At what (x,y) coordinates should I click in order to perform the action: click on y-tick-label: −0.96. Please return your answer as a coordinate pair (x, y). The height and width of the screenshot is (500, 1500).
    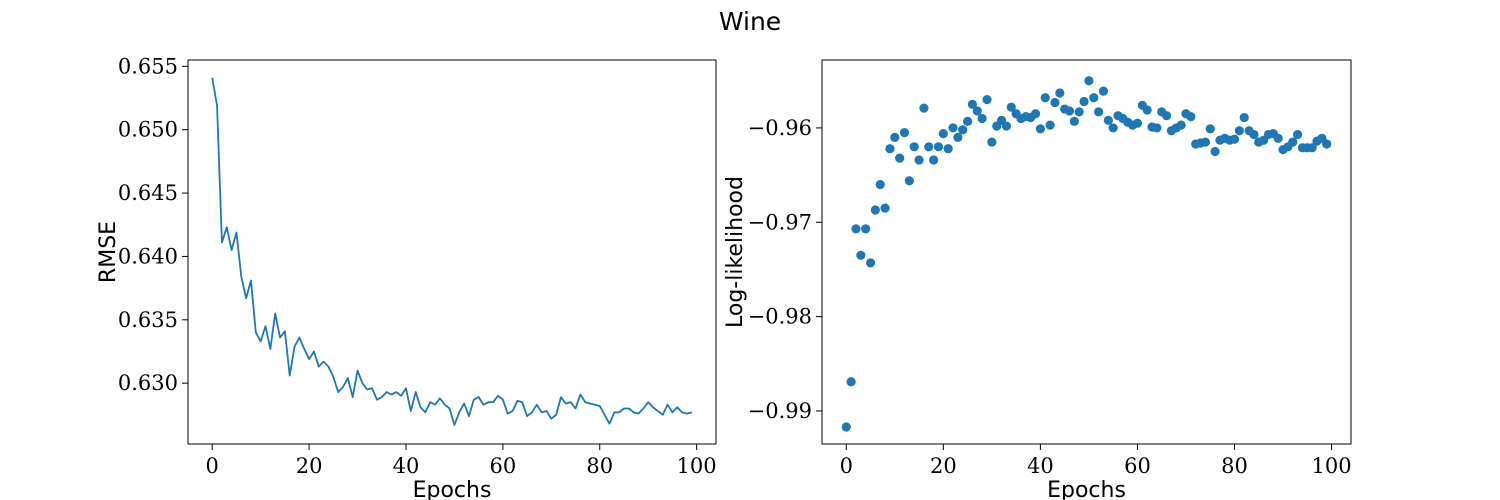
    Looking at the image, I should click on (780, 128).